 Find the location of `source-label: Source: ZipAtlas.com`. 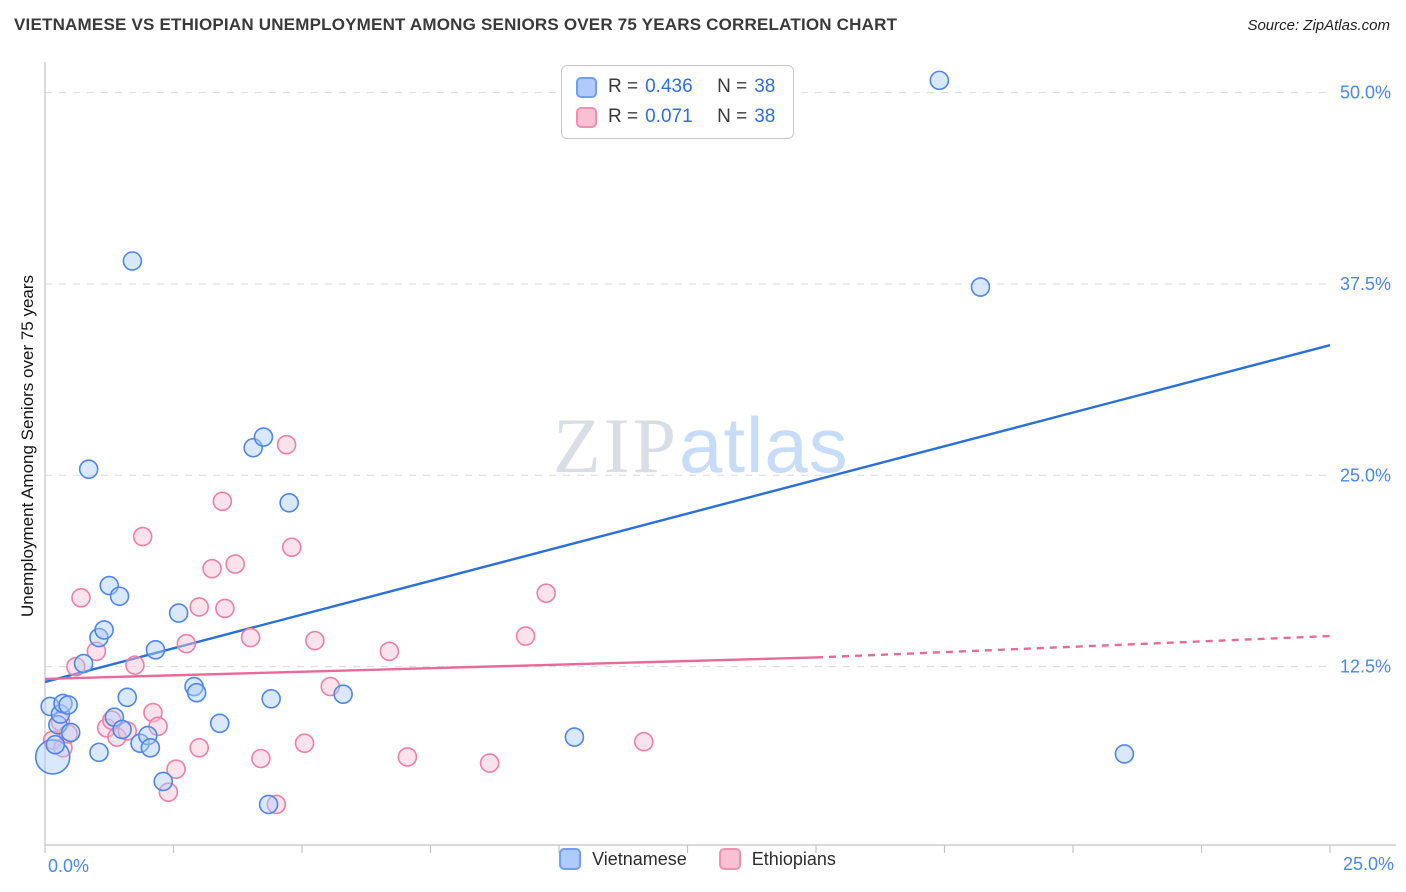

source-label: Source: ZipAtlas.com is located at coordinates (1318, 25).